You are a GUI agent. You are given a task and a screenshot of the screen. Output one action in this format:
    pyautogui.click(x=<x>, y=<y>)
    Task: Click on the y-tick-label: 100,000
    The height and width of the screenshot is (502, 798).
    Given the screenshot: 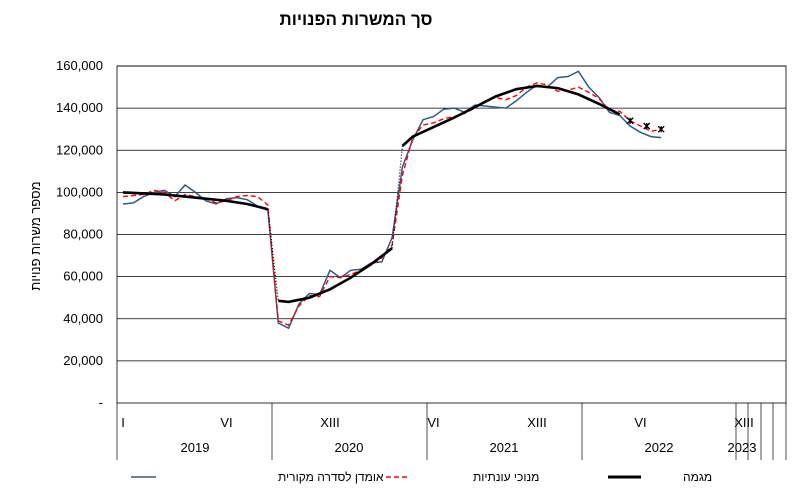 What is the action you would take?
    pyautogui.click(x=79, y=191)
    